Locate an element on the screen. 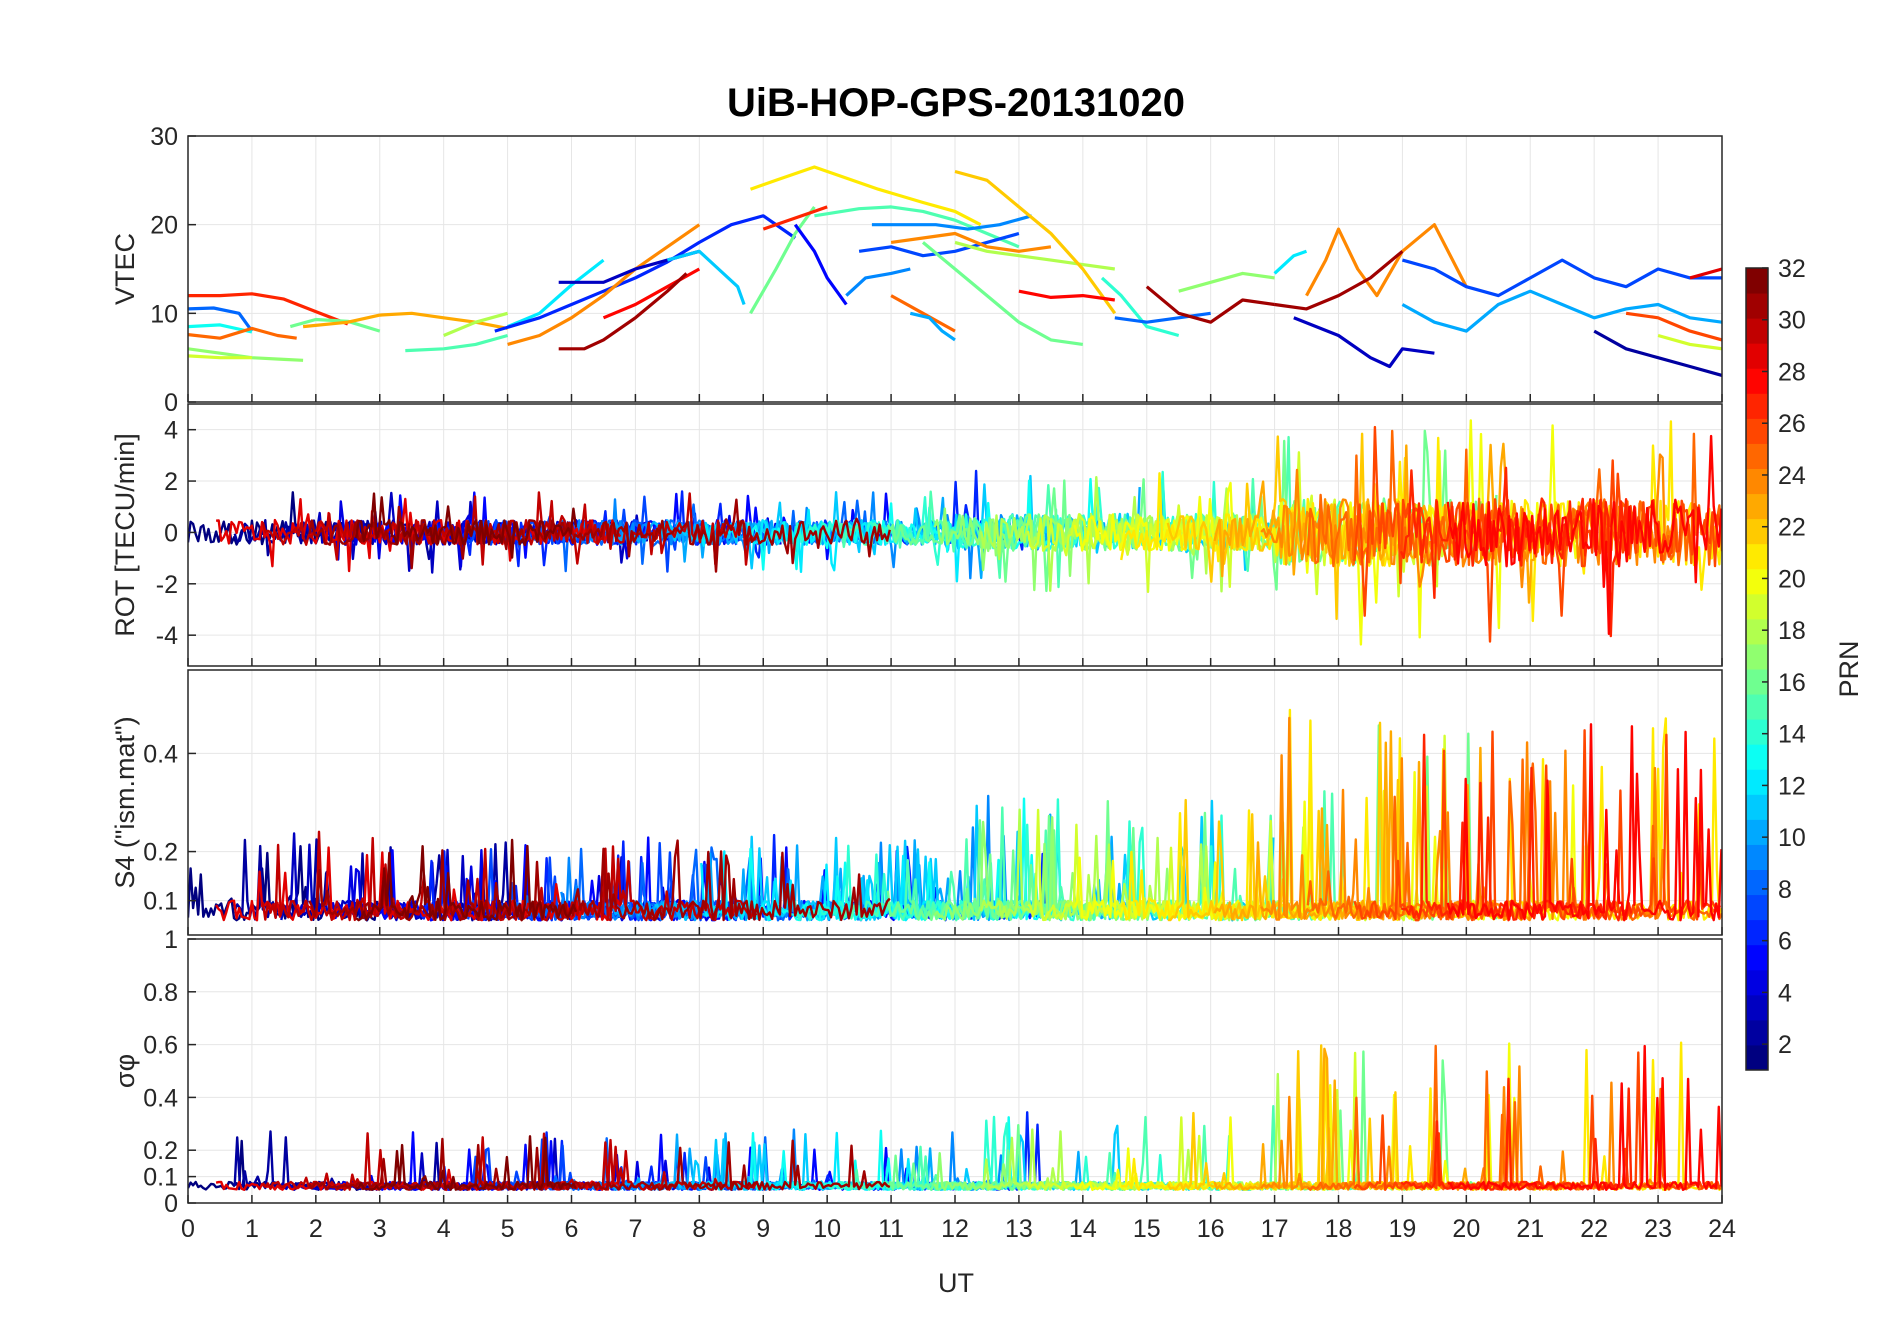  x-tick-label: 20 is located at coordinates (1466, 1229).